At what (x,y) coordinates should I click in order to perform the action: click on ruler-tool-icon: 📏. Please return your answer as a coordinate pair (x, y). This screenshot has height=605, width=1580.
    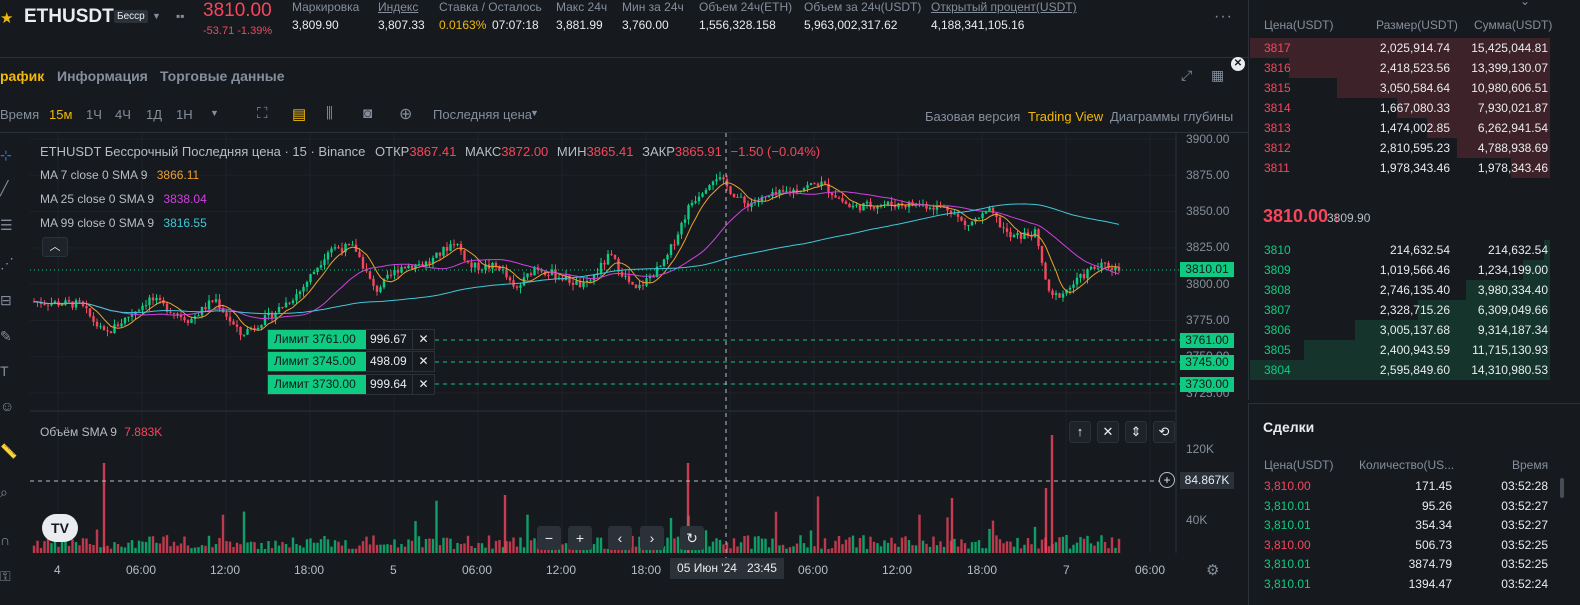
    Looking at the image, I should click on (9, 451).